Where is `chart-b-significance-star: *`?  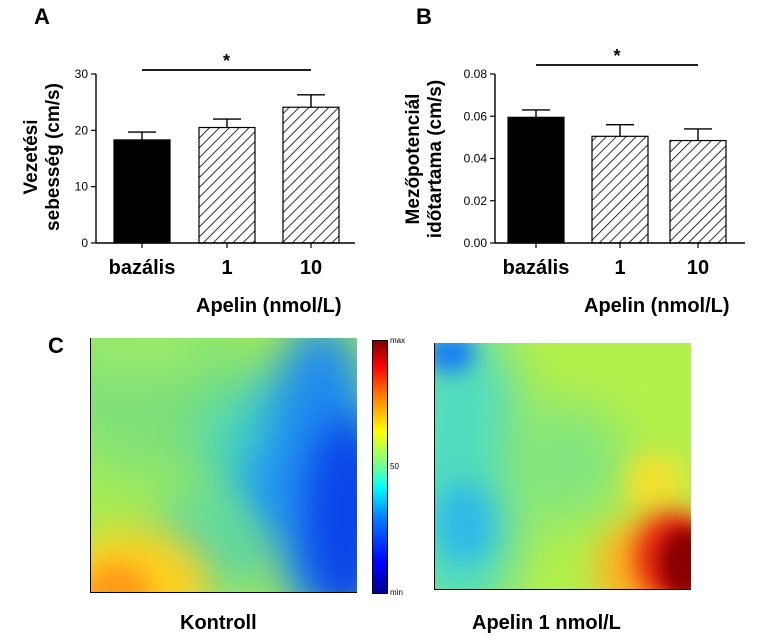 chart-b-significance-star: * is located at coordinates (616, 56).